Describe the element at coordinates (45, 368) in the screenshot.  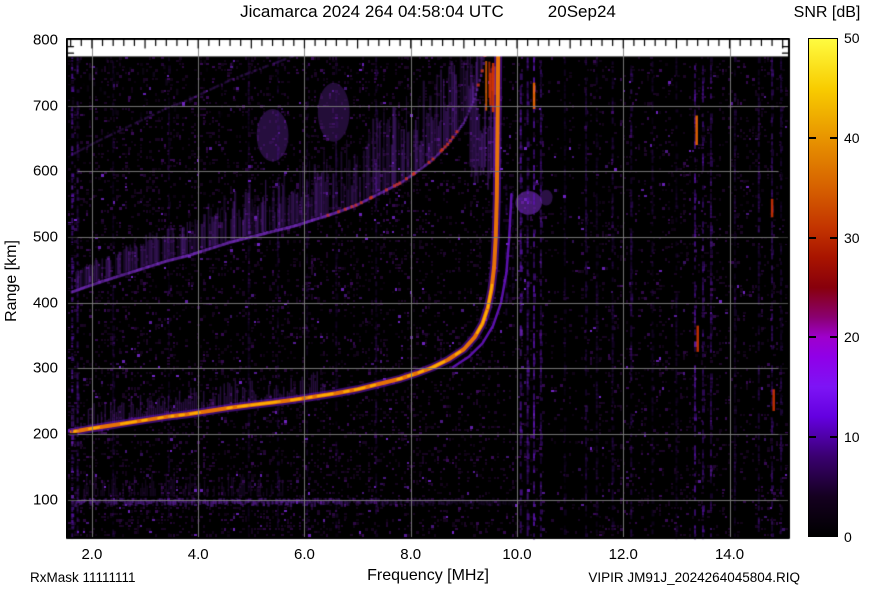
I see `y-tick-label: 300` at that location.